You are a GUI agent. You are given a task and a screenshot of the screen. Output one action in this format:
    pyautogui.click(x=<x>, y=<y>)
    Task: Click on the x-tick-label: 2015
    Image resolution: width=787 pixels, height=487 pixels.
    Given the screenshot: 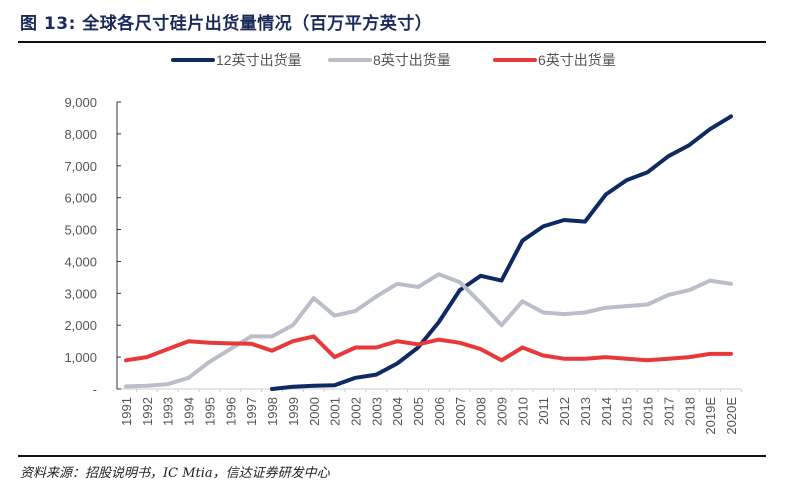 What is the action you would take?
    pyautogui.click(x=627, y=411)
    